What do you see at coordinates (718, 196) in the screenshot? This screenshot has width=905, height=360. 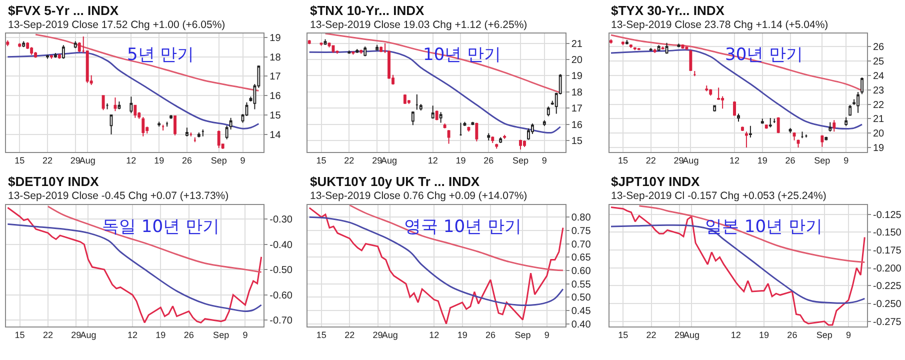 I see `chart-subtitle: 13-Sep-2019 Cl -0.157 Chg +0.053 (+25.24%)` at bounding box center [718, 196].